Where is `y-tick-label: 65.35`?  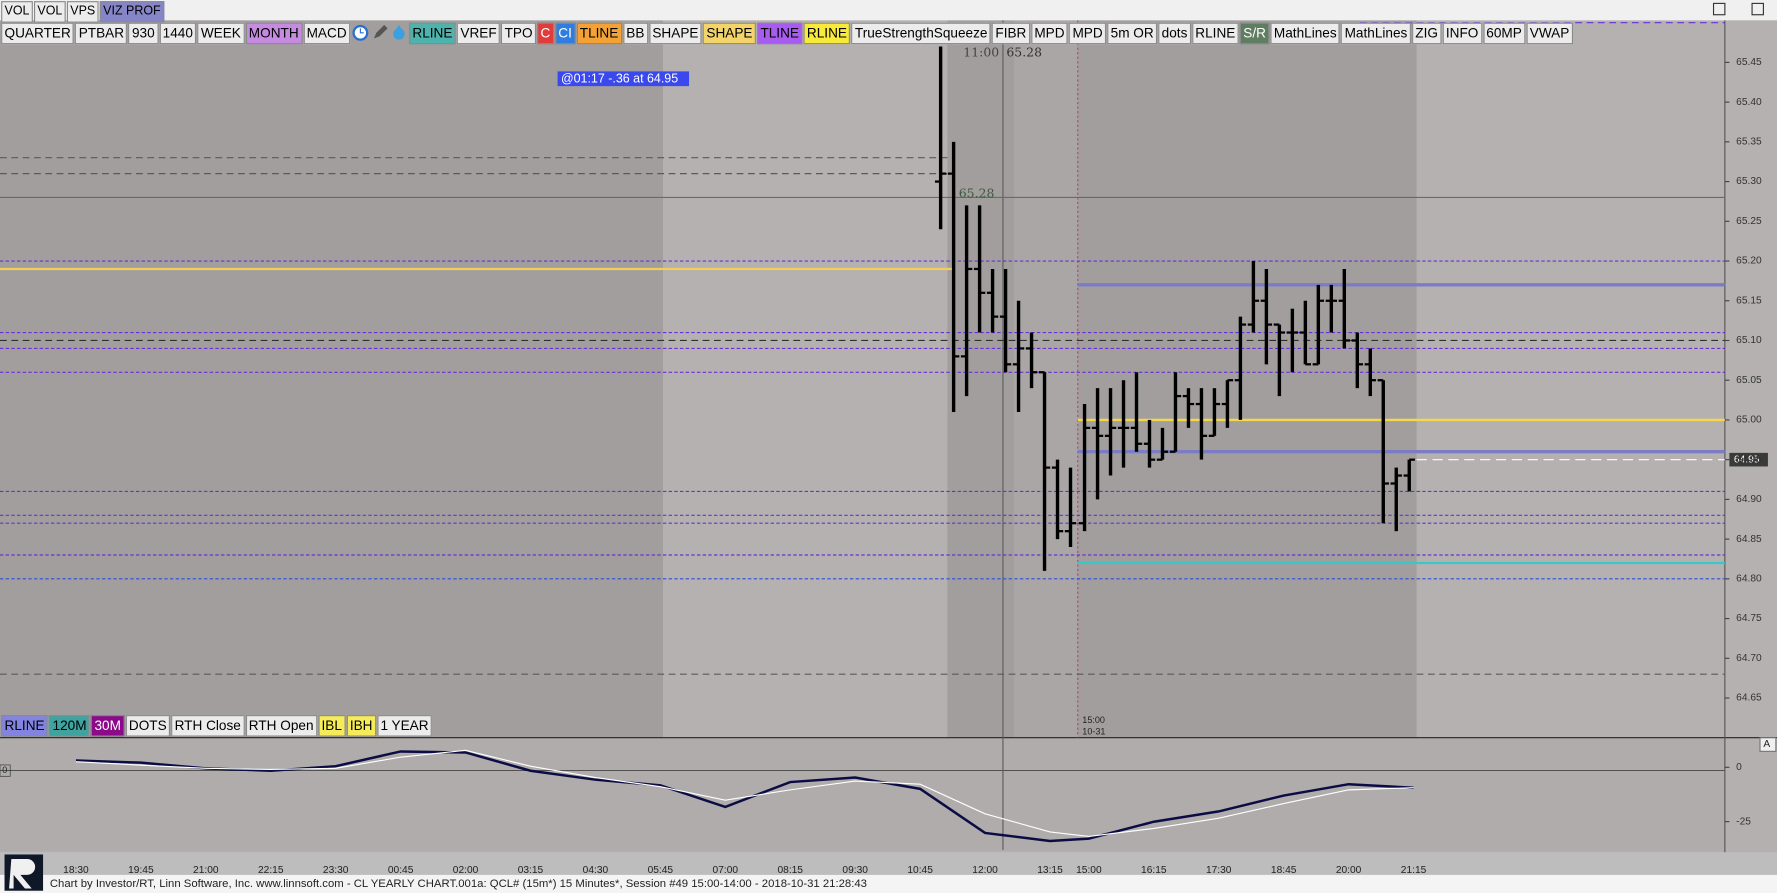
y-tick-label: 65.35 is located at coordinates (1749, 142).